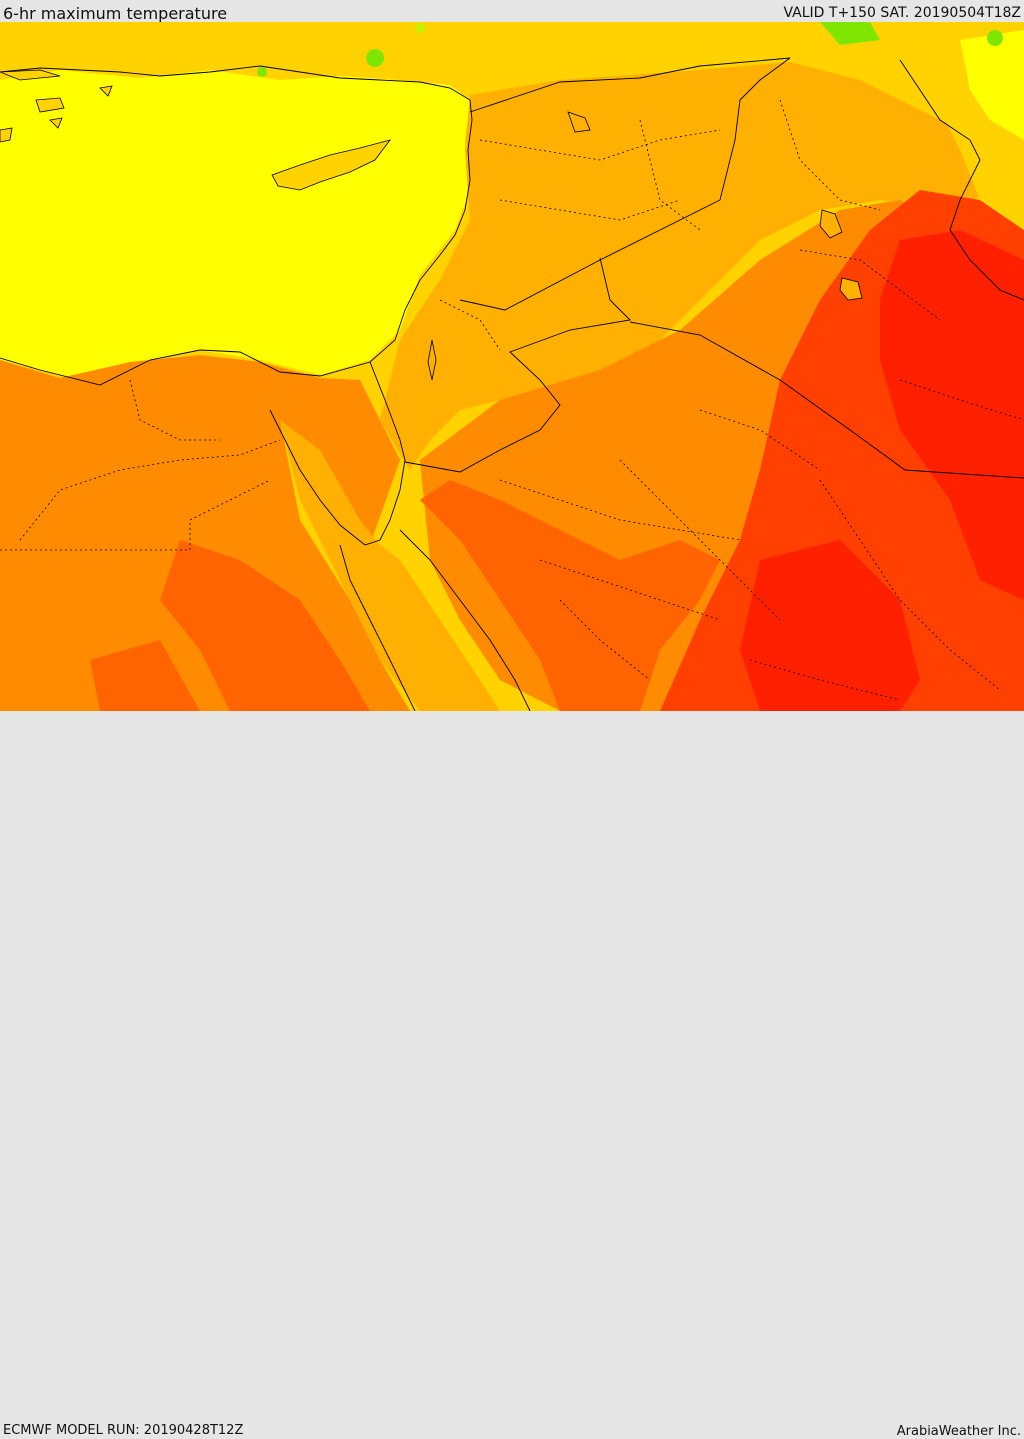  What do you see at coordinates (465, 620) in the screenshot?
I see `red-sea-east-coast` at bounding box center [465, 620].